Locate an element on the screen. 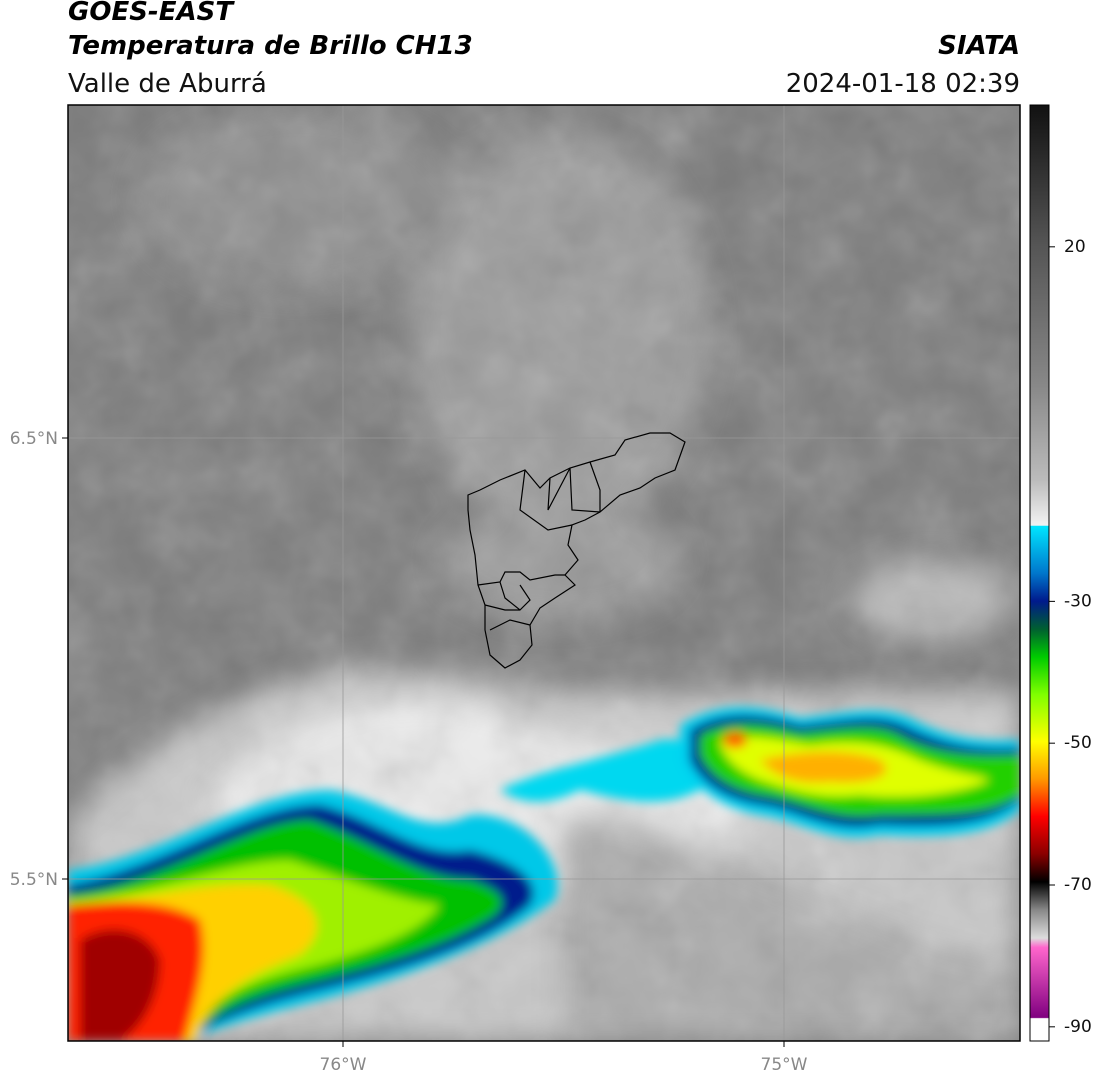  colorbar-tick-label: -90 is located at coordinates (1078, 1027).